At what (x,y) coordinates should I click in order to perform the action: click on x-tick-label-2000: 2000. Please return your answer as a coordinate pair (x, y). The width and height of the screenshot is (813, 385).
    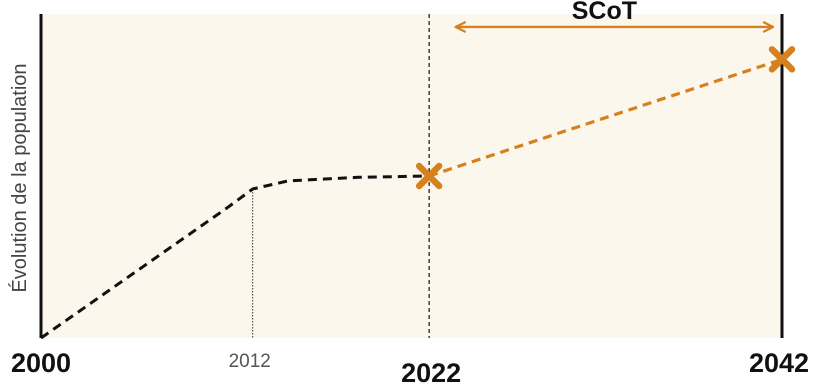
    Looking at the image, I should click on (41, 363).